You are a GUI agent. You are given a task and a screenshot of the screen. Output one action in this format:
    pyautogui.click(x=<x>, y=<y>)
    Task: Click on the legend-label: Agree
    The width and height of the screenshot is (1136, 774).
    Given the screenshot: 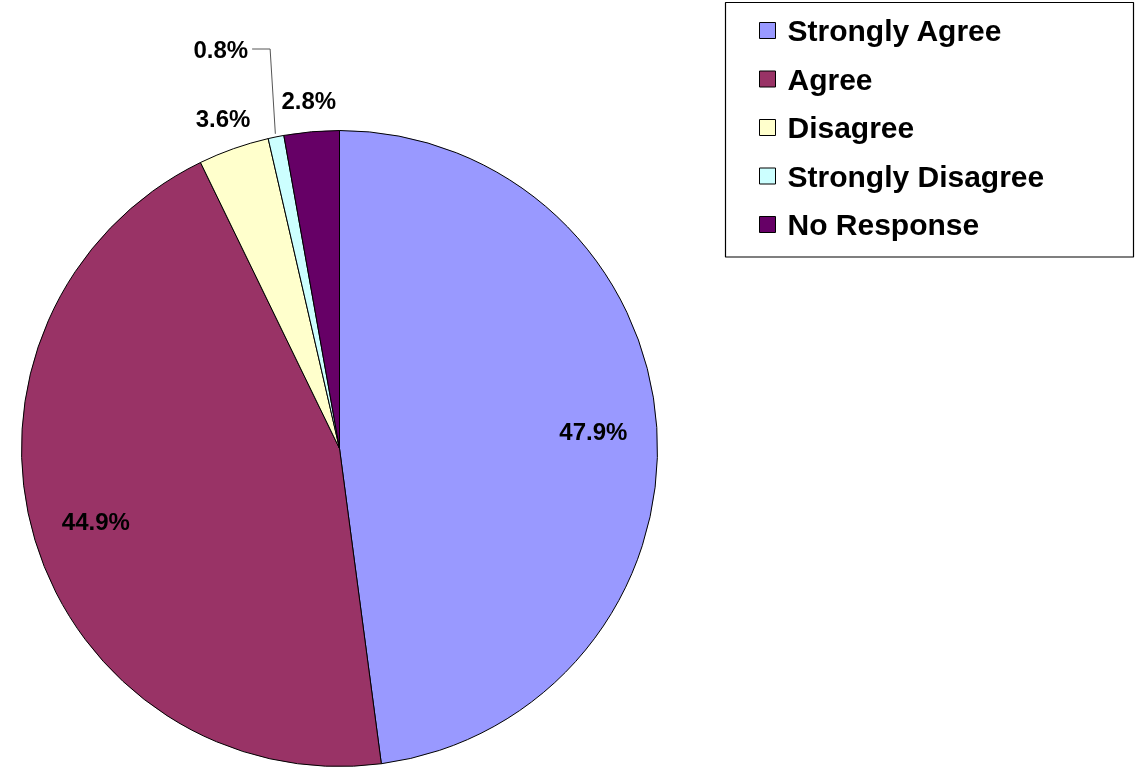 What is the action you would take?
    pyautogui.click(x=830, y=79)
    